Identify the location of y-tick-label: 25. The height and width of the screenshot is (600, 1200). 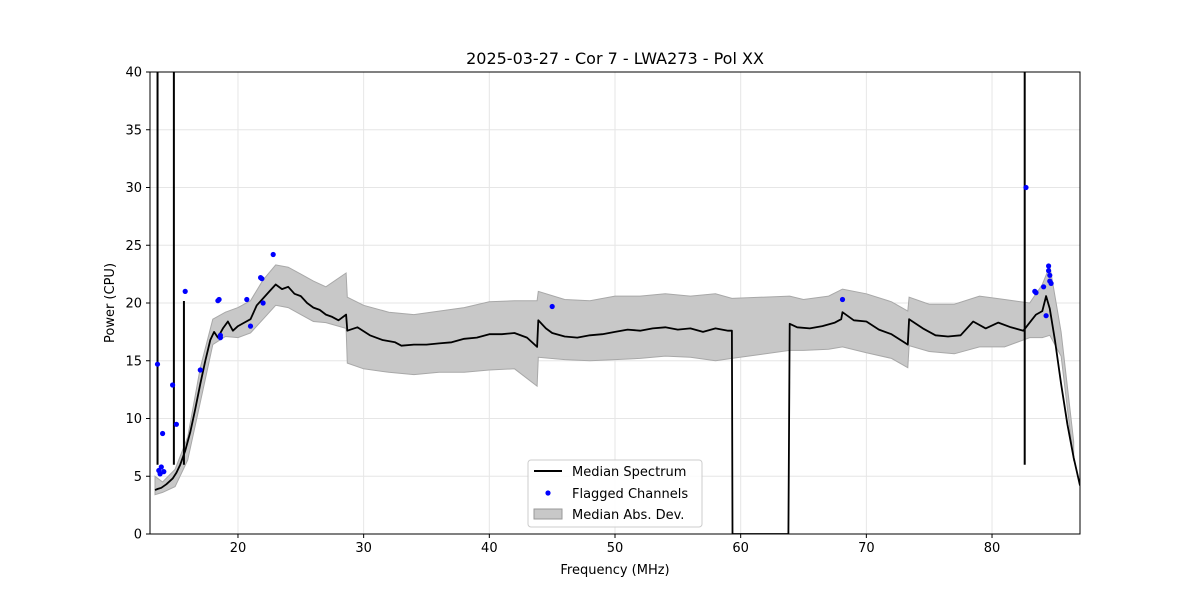
(133, 246).